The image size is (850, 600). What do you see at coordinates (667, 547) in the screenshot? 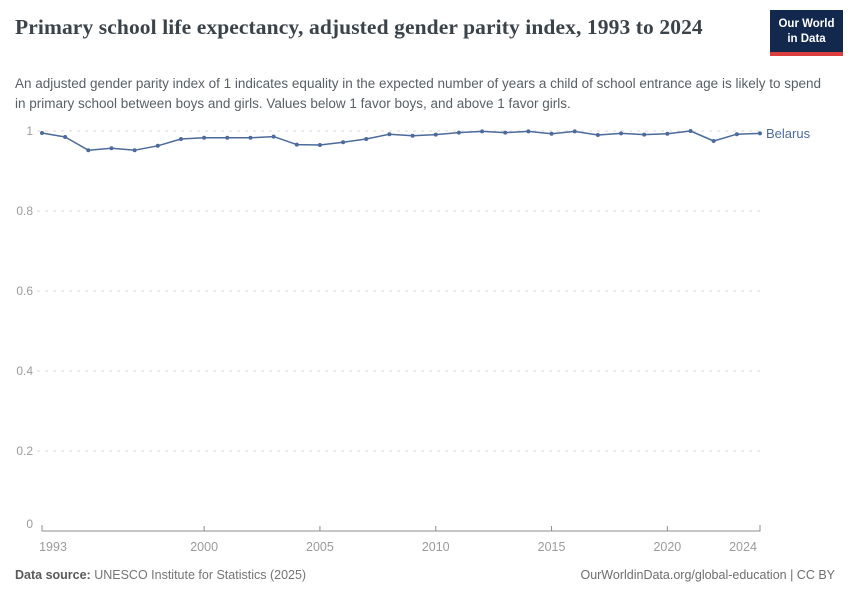
I see `x-tick-label: 2020` at bounding box center [667, 547].